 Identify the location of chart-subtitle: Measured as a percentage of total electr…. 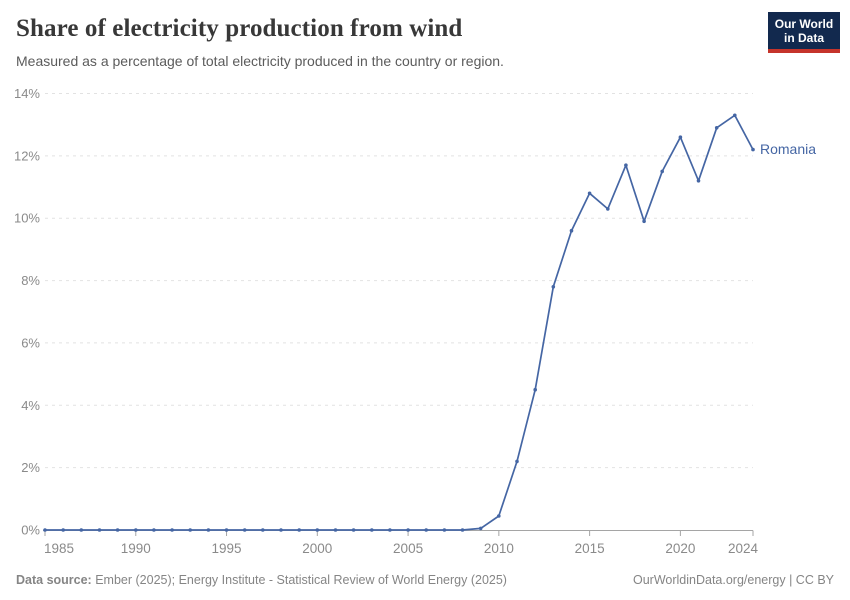
(260, 61).